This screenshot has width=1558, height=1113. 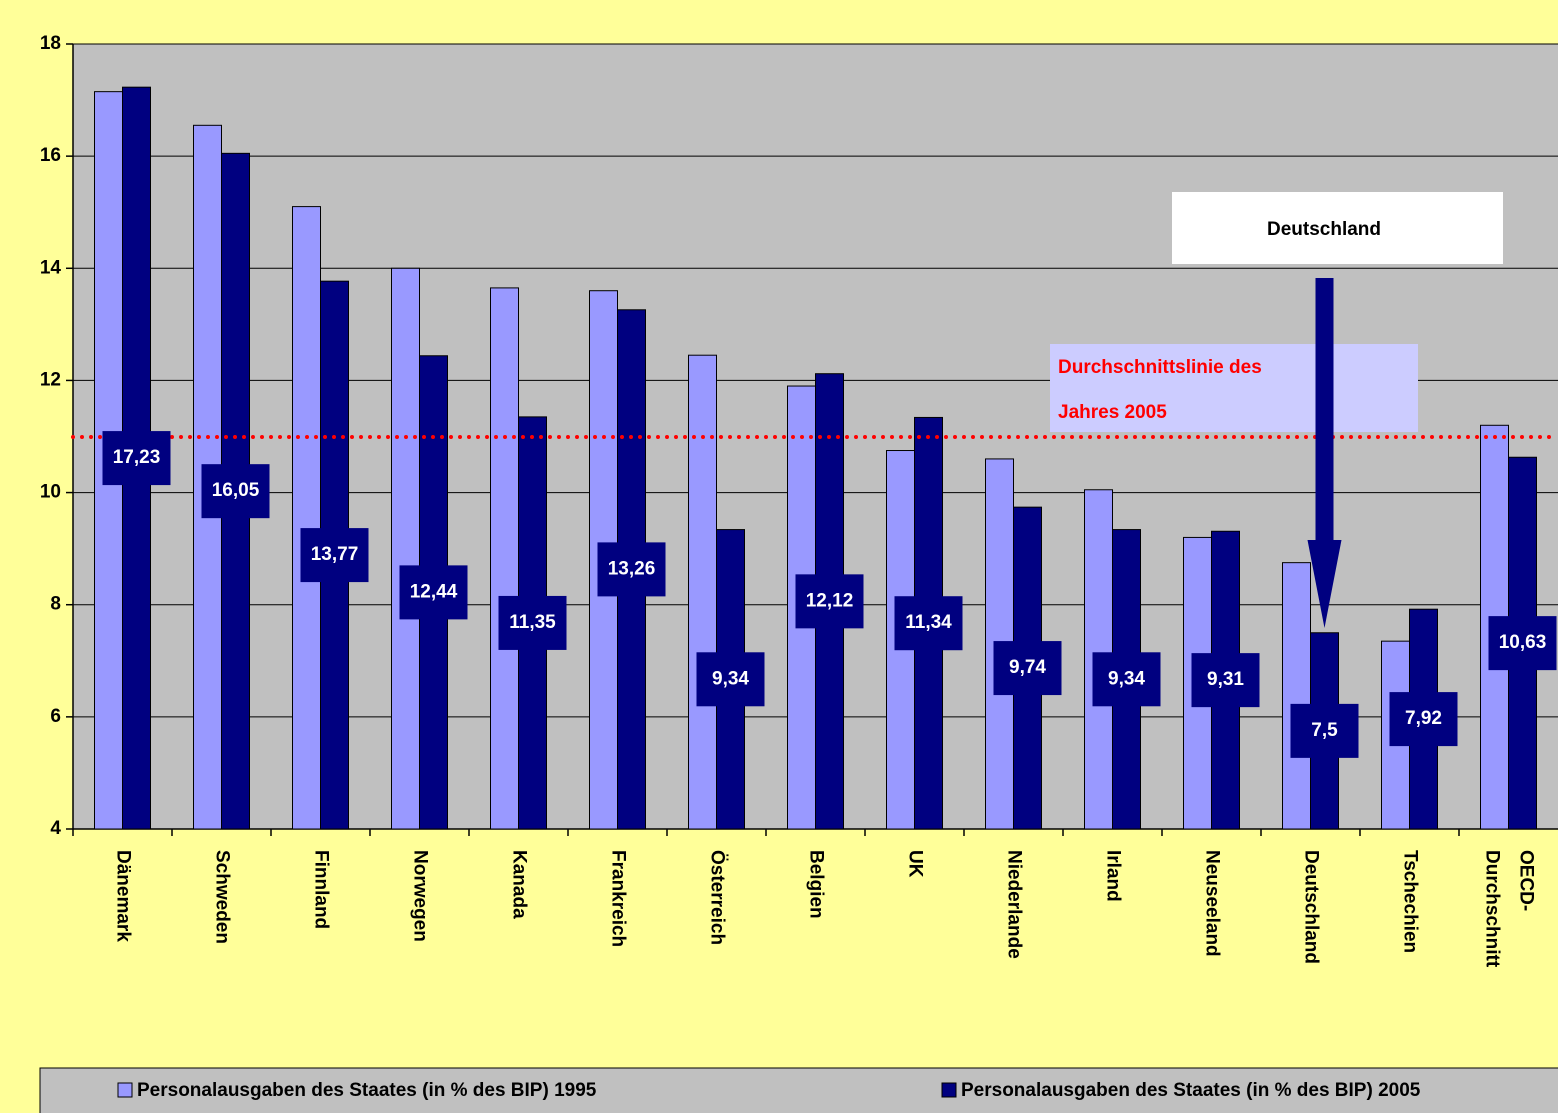 I want to click on x-tick-label: UK, so click(x=914, y=864).